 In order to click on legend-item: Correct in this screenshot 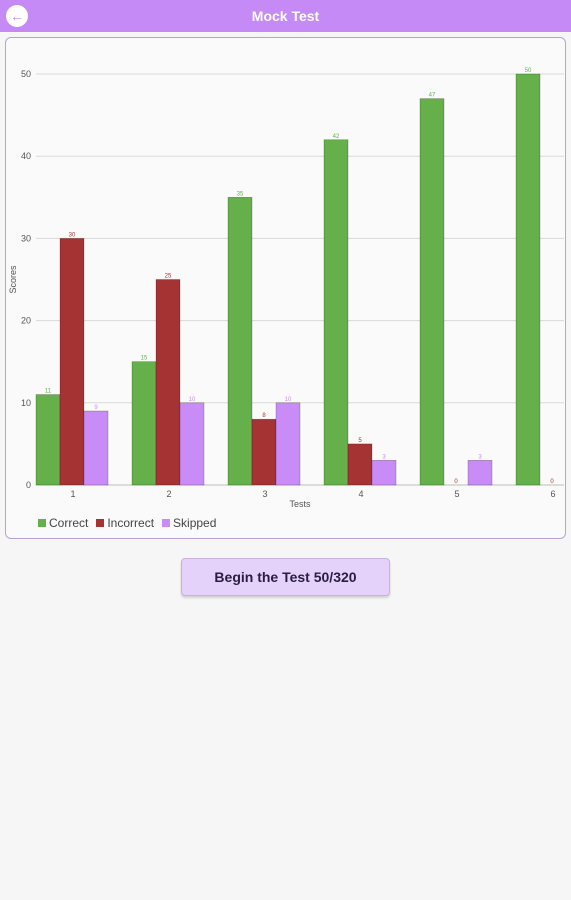, I will do `click(63, 523)`.